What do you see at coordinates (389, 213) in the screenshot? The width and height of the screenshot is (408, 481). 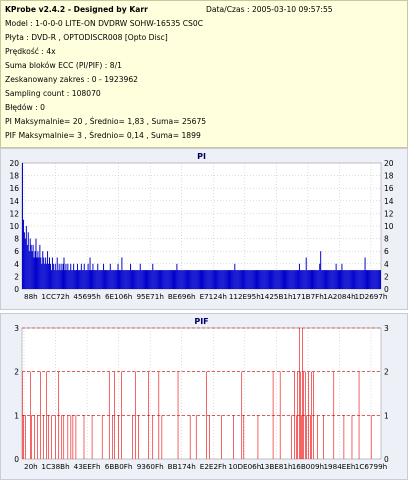 I see `y-tick-label-right: 12` at bounding box center [389, 213].